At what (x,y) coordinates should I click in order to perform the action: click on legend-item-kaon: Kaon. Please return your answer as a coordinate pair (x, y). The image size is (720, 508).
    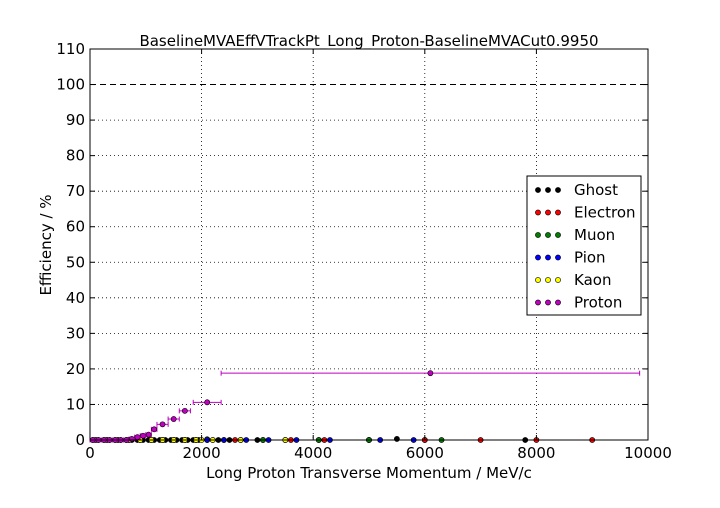
    Looking at the image, I should click on (573, 280).